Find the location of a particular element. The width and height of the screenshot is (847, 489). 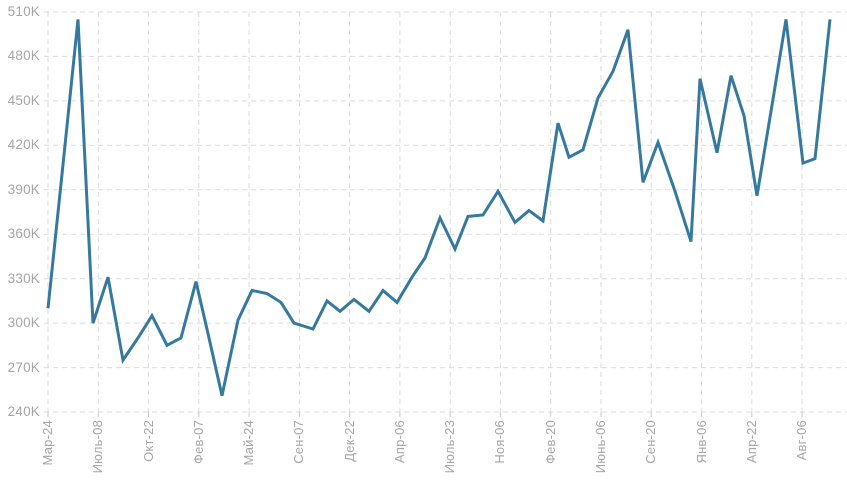

x-axis-tick-label-text: Дек-22 is located at coordinates (349, 441).